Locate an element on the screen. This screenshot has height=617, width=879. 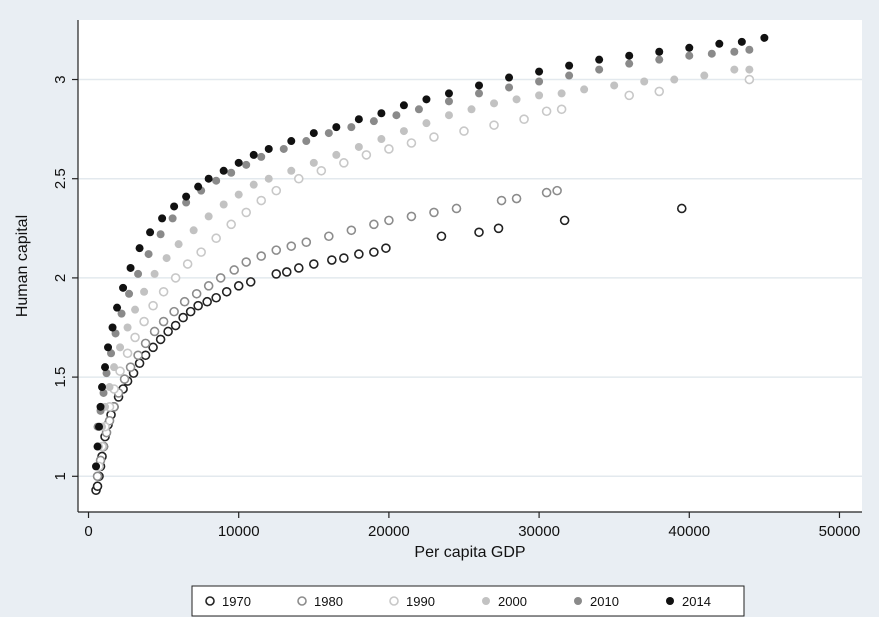
legend-box is located at coordinates (468, 601).